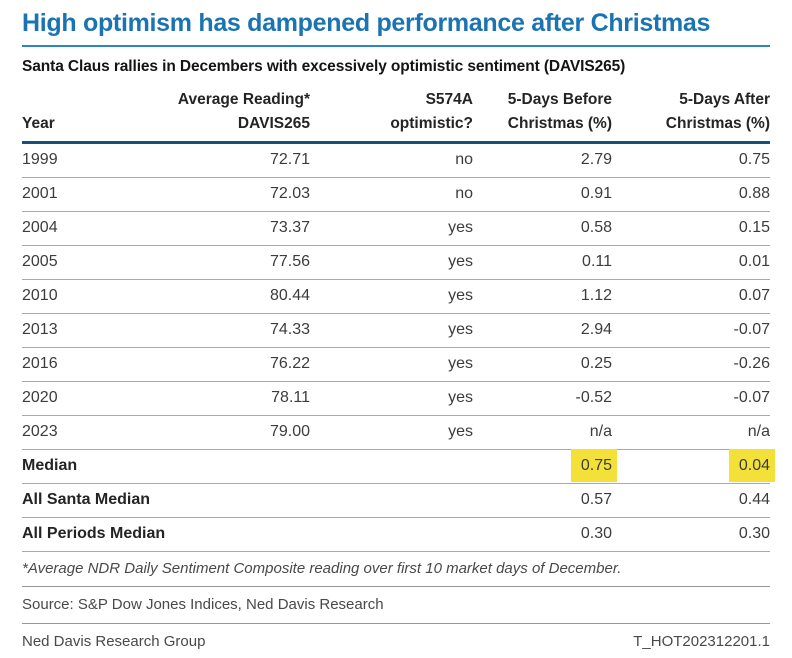  What do you see at coordinates (114, 641) in the screenshot?
I see `footer-org-name: Ned Davis Research Group` at bounding box center [114, 641].